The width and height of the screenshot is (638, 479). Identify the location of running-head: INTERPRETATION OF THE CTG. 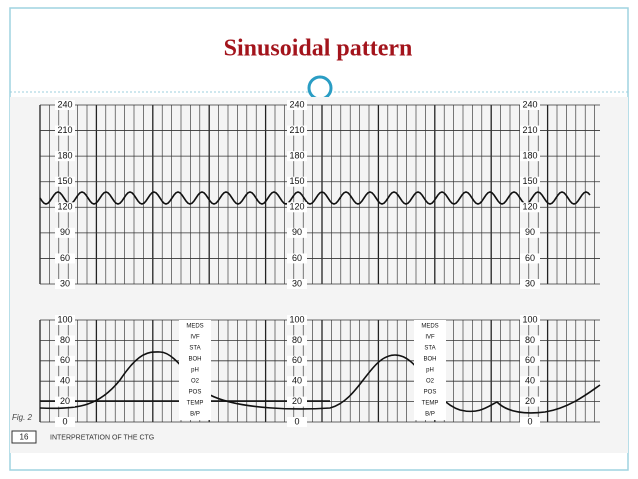
(102, 437).